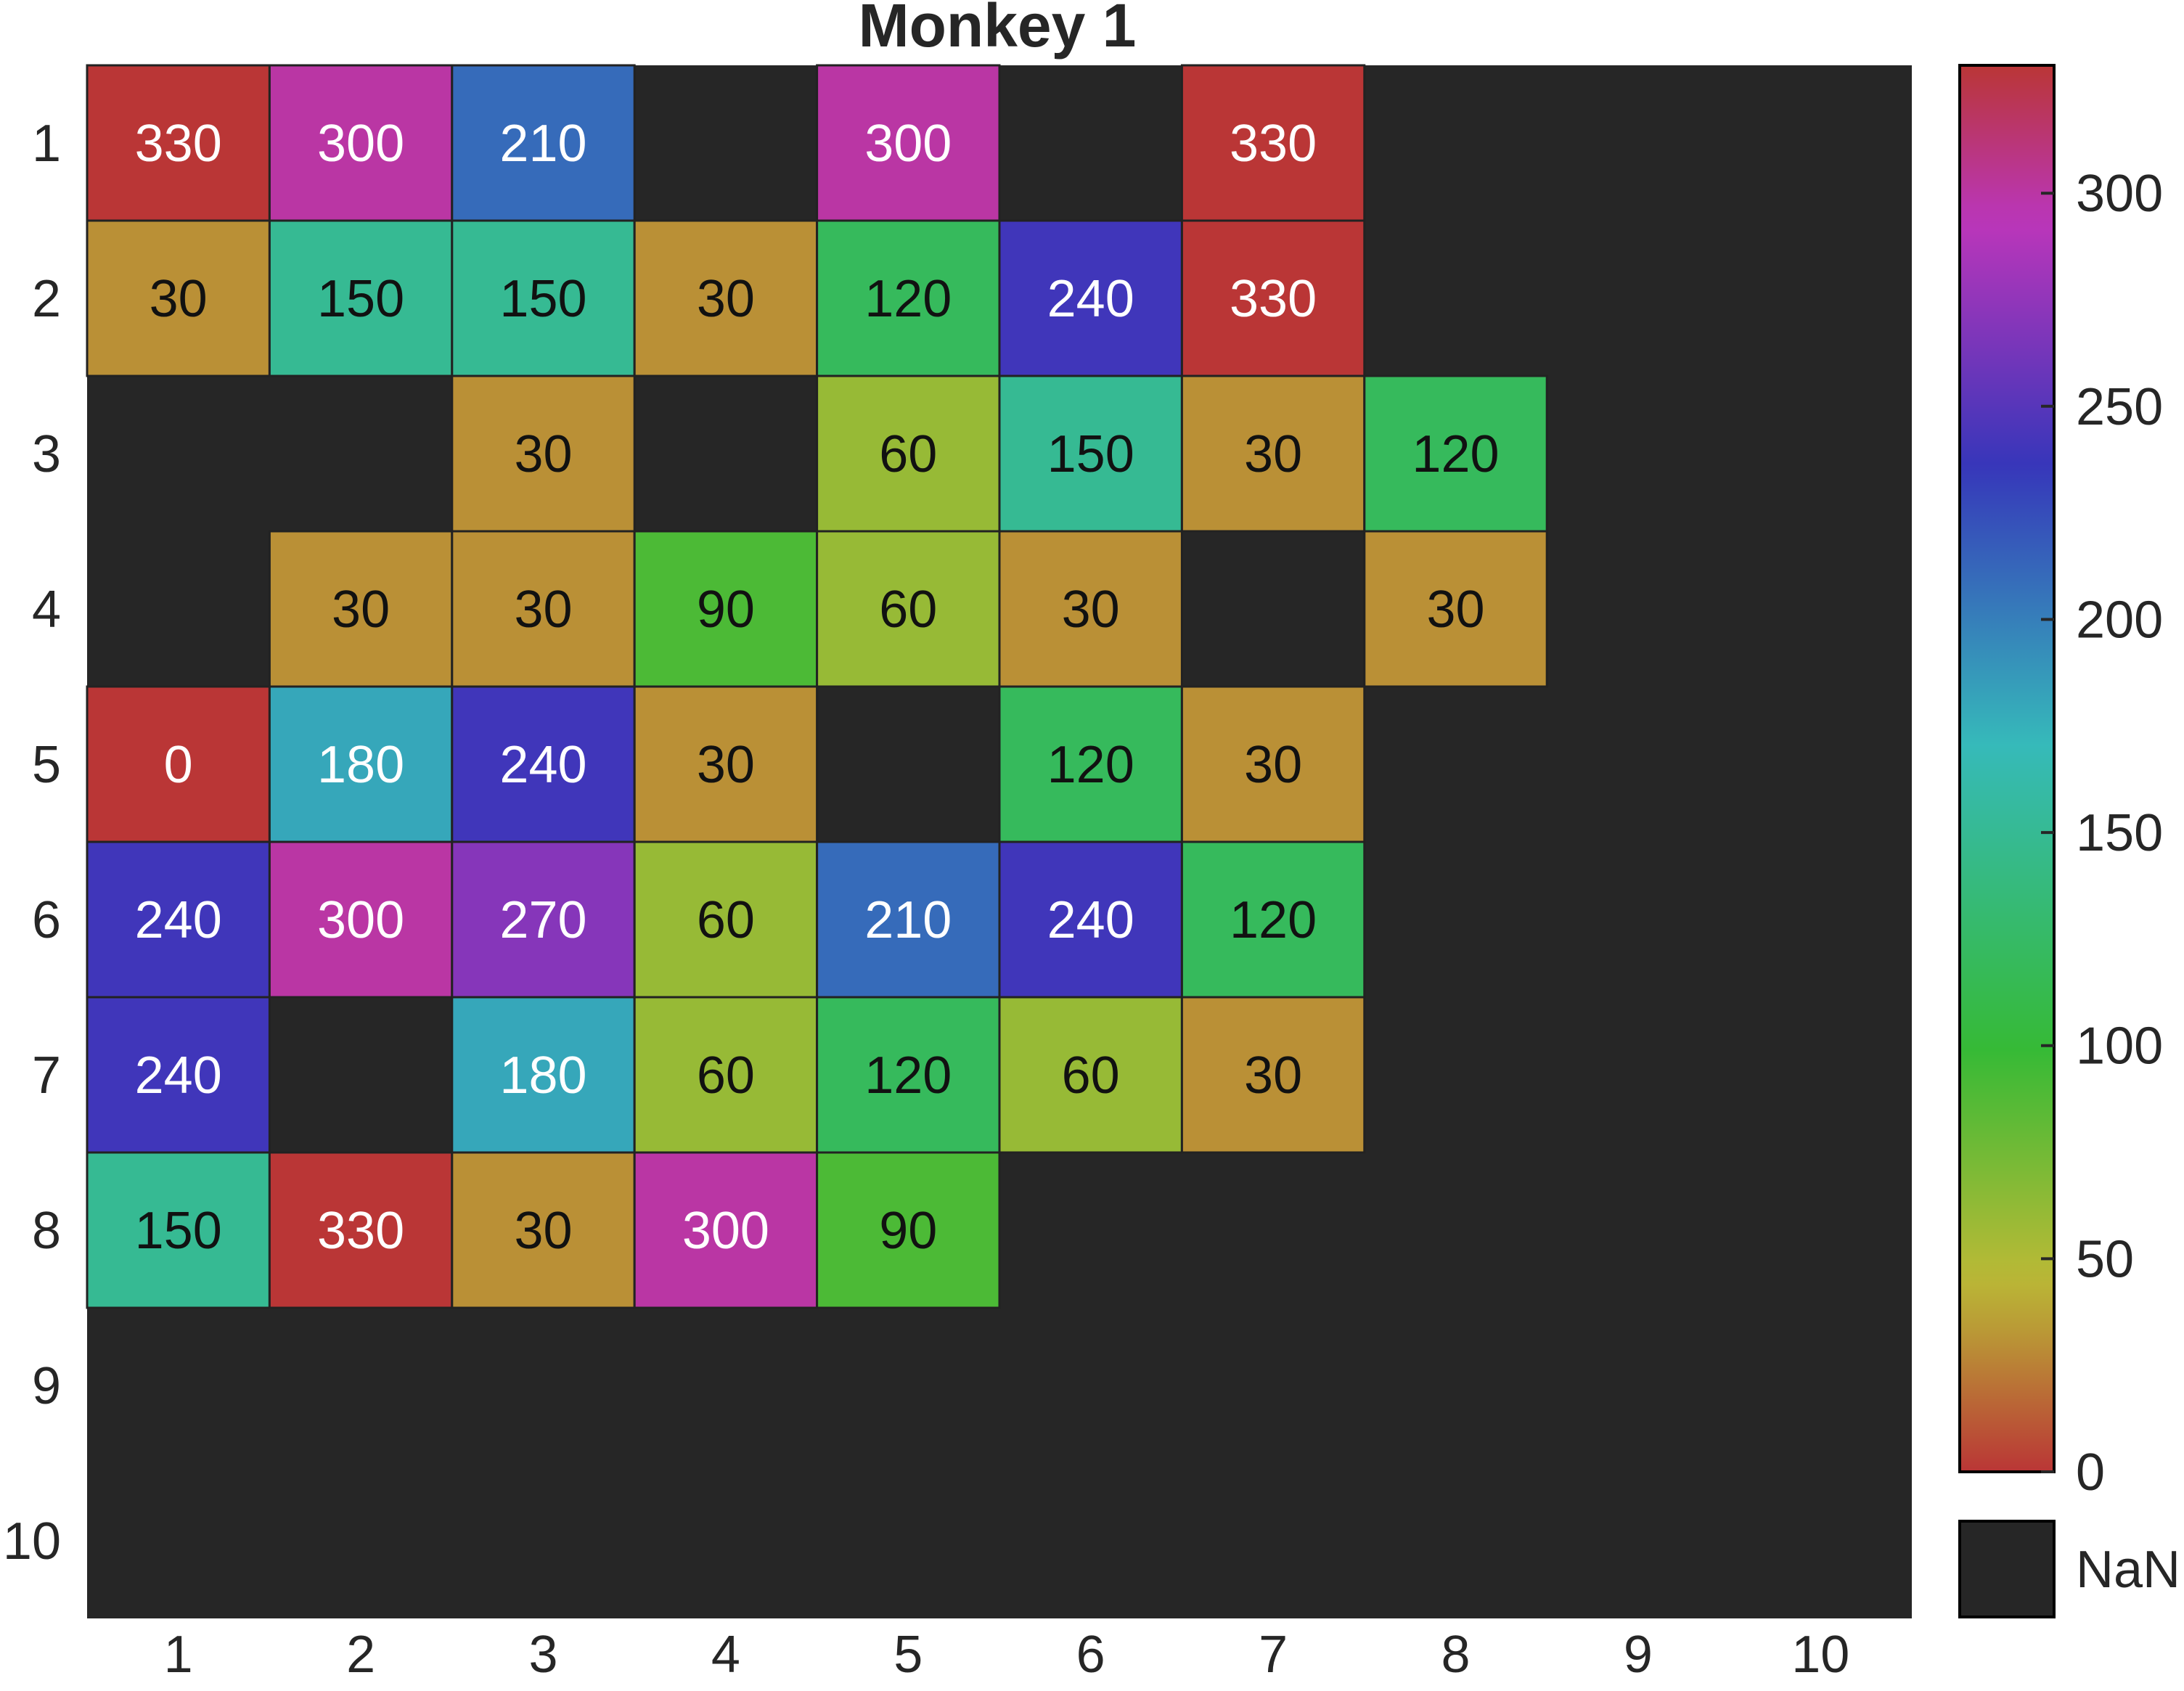 Image resolution: width=2184 pixels, height=1691 pixels. Describe the element at coordinates (46, 920) in the screenshot. I see `y-tick-label: 6` at that location.